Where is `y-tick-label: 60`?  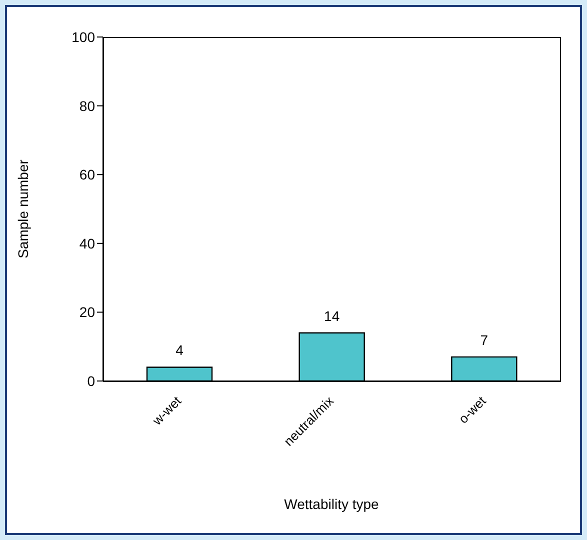 y-tick-label: 60 is located at coordinates (87, 174).